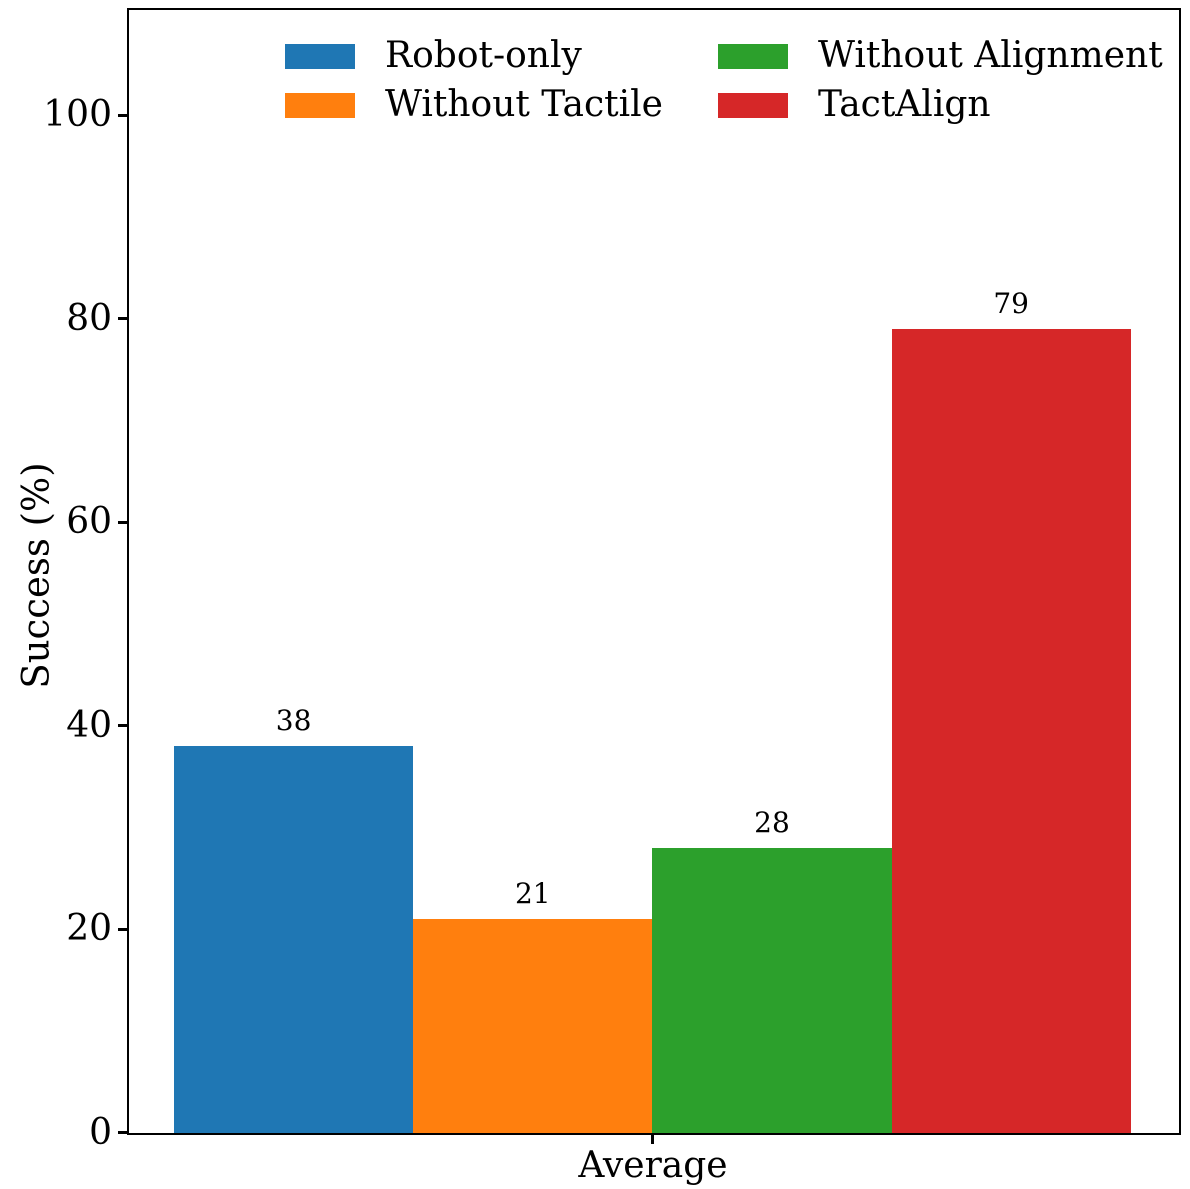 The image size is (1190, 1189). What do you see at coordinates (753, 105) in the screenshot?
I see `legend-swatch-tactalign` at bounding box center [753, 105].